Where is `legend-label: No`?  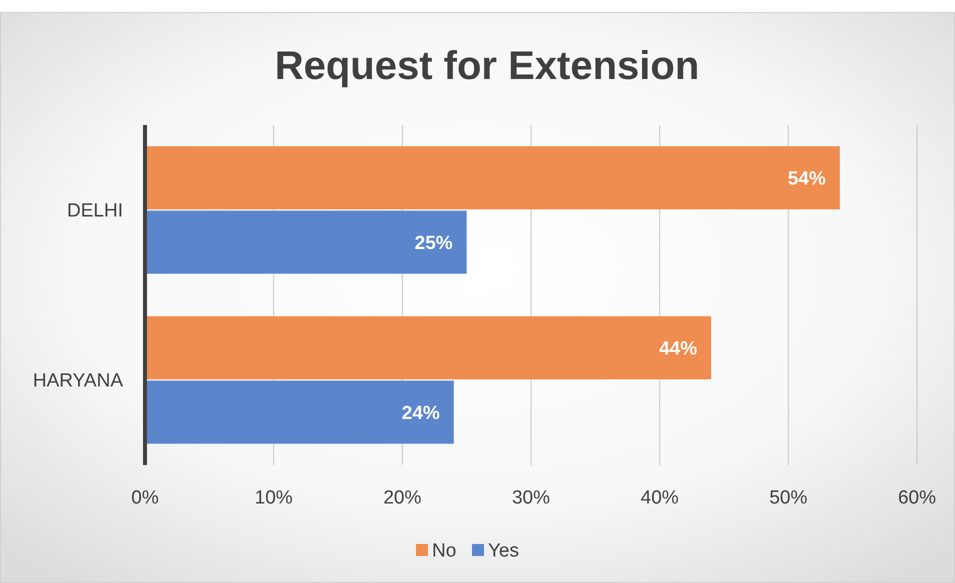 legend-label: No is located at coordinates (444, 551).